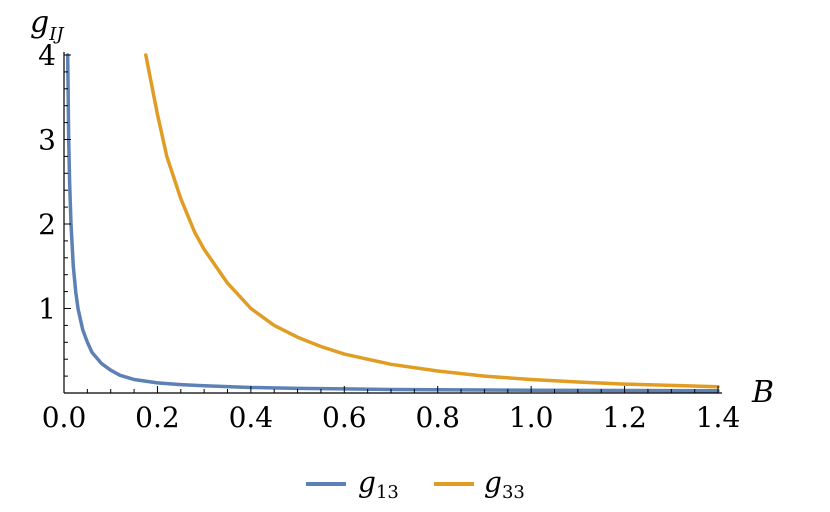  I want to click on x-tick-label: 0.6, so click(344, 417).